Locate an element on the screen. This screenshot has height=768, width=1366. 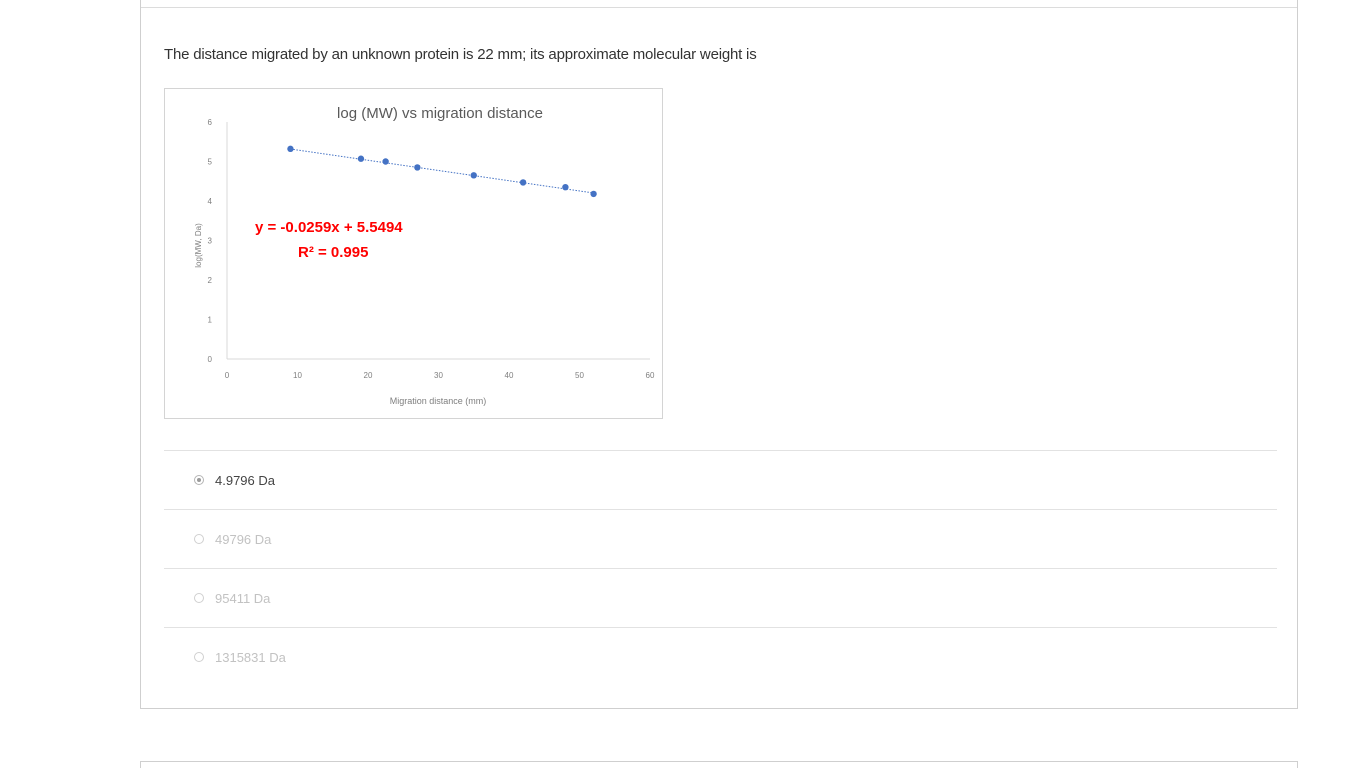
option-3: 95411 Da is located at coordinates (720, 597).